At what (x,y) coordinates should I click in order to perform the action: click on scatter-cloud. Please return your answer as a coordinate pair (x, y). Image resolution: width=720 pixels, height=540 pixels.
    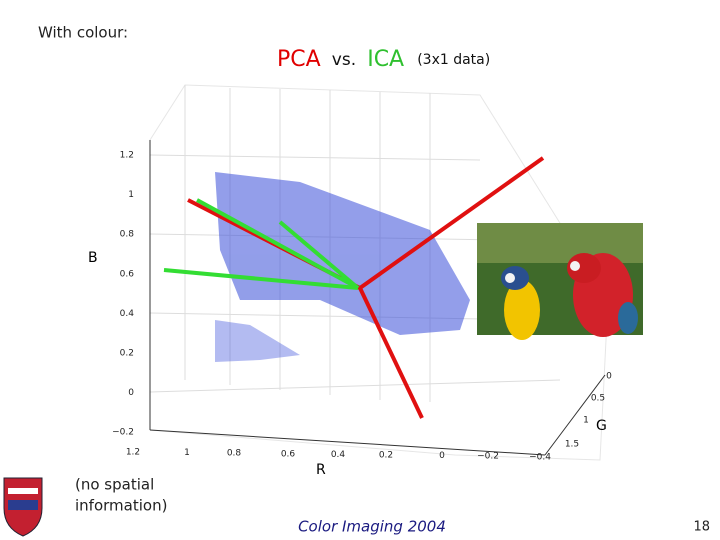
    Looking at the image, I should click on (342, 267).